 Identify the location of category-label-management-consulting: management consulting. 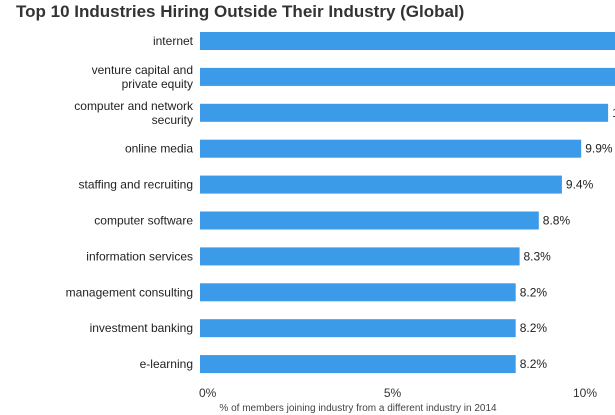
(129, 292).